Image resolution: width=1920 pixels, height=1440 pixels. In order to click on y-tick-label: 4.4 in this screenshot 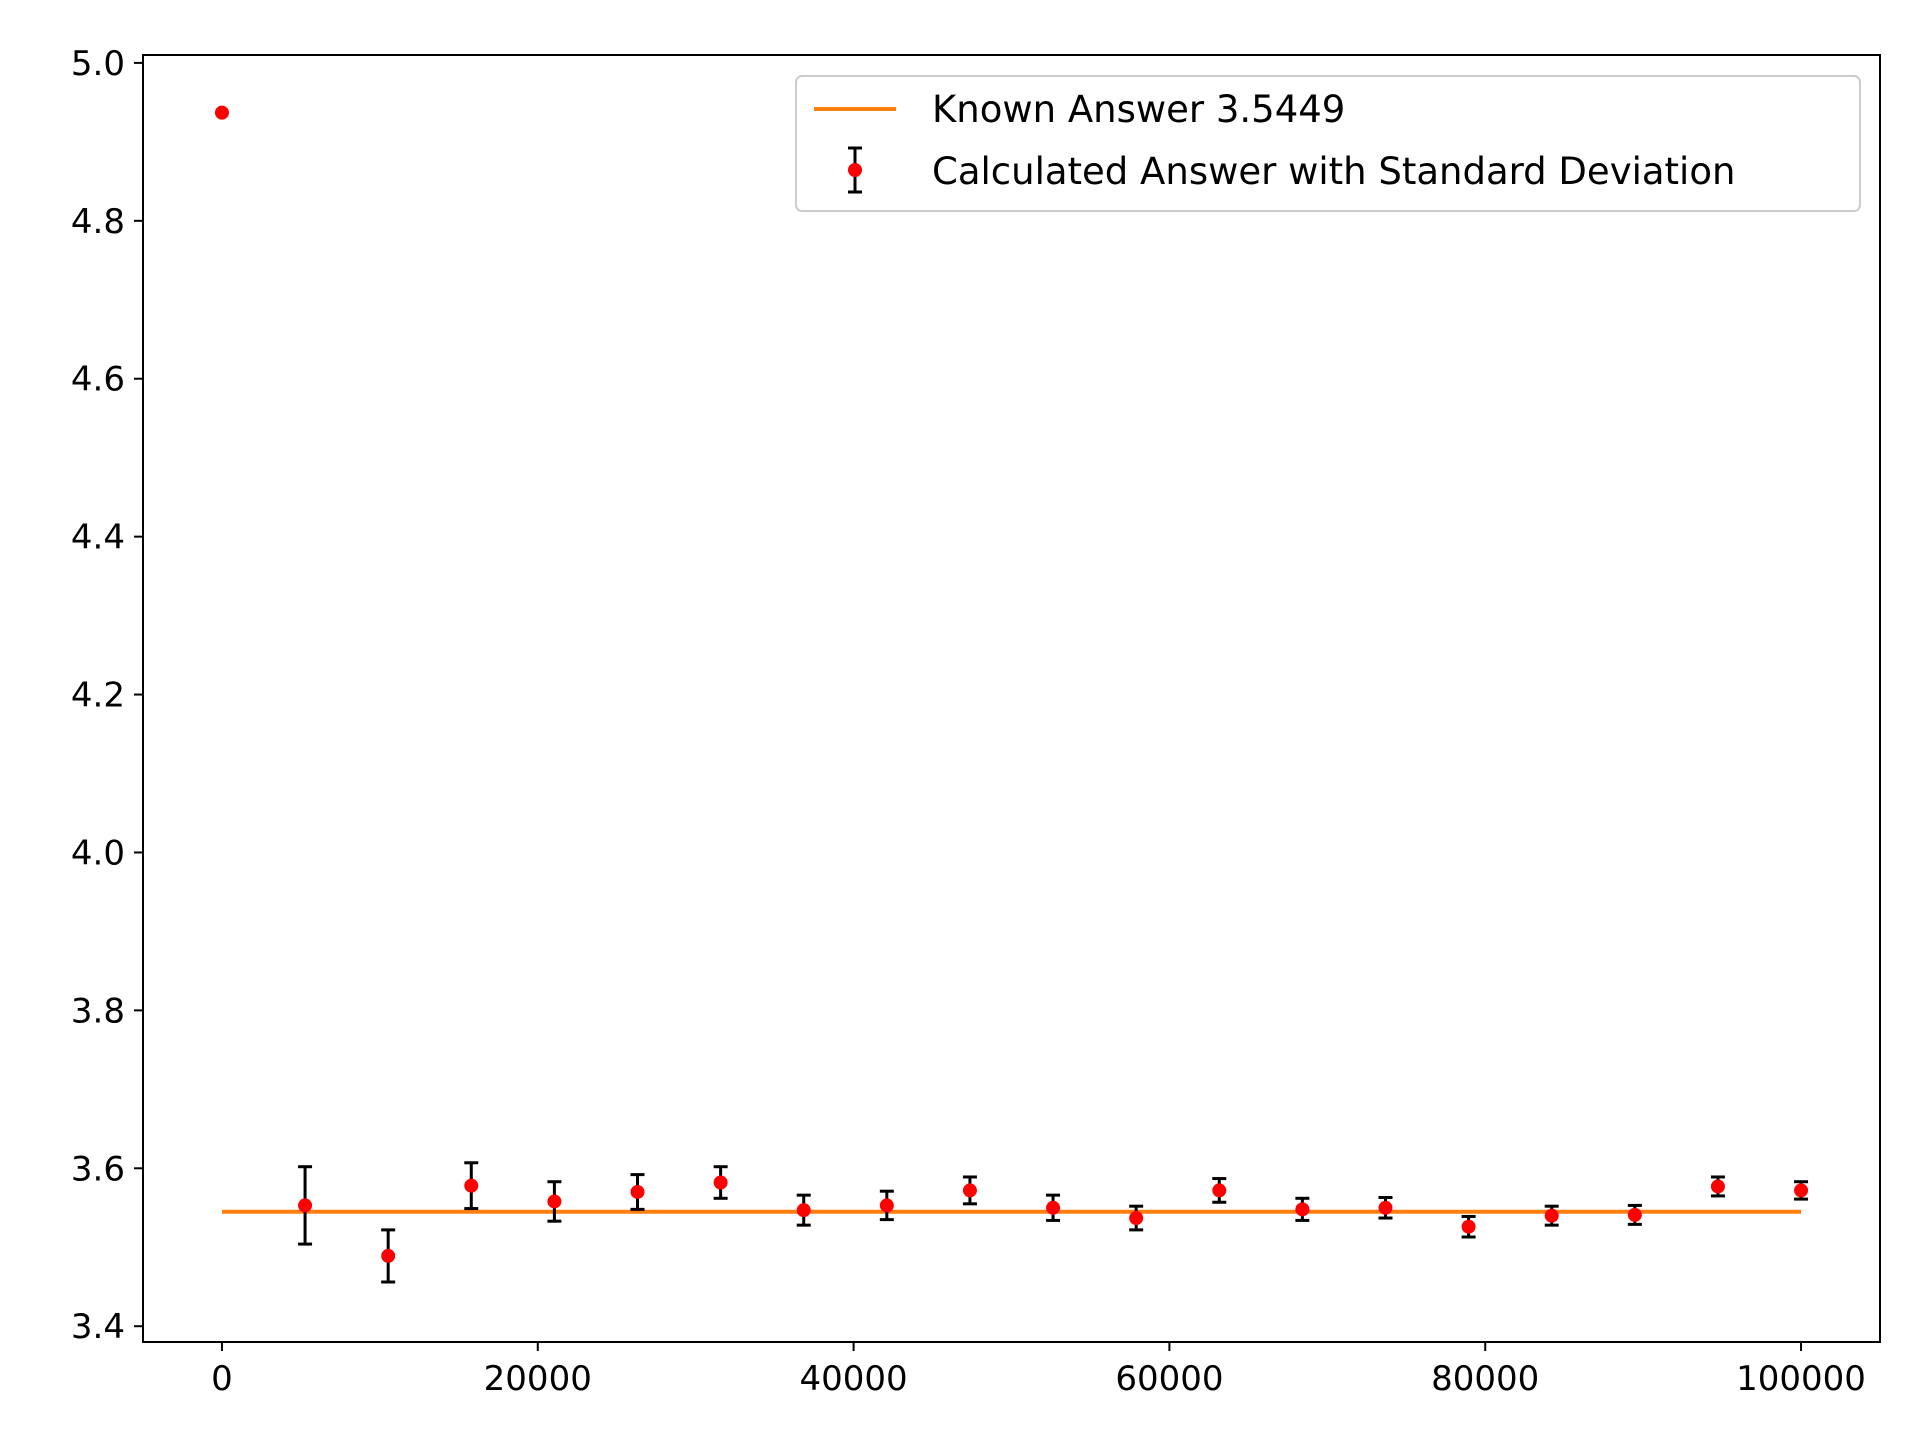, I will do `click(98, 538)`.